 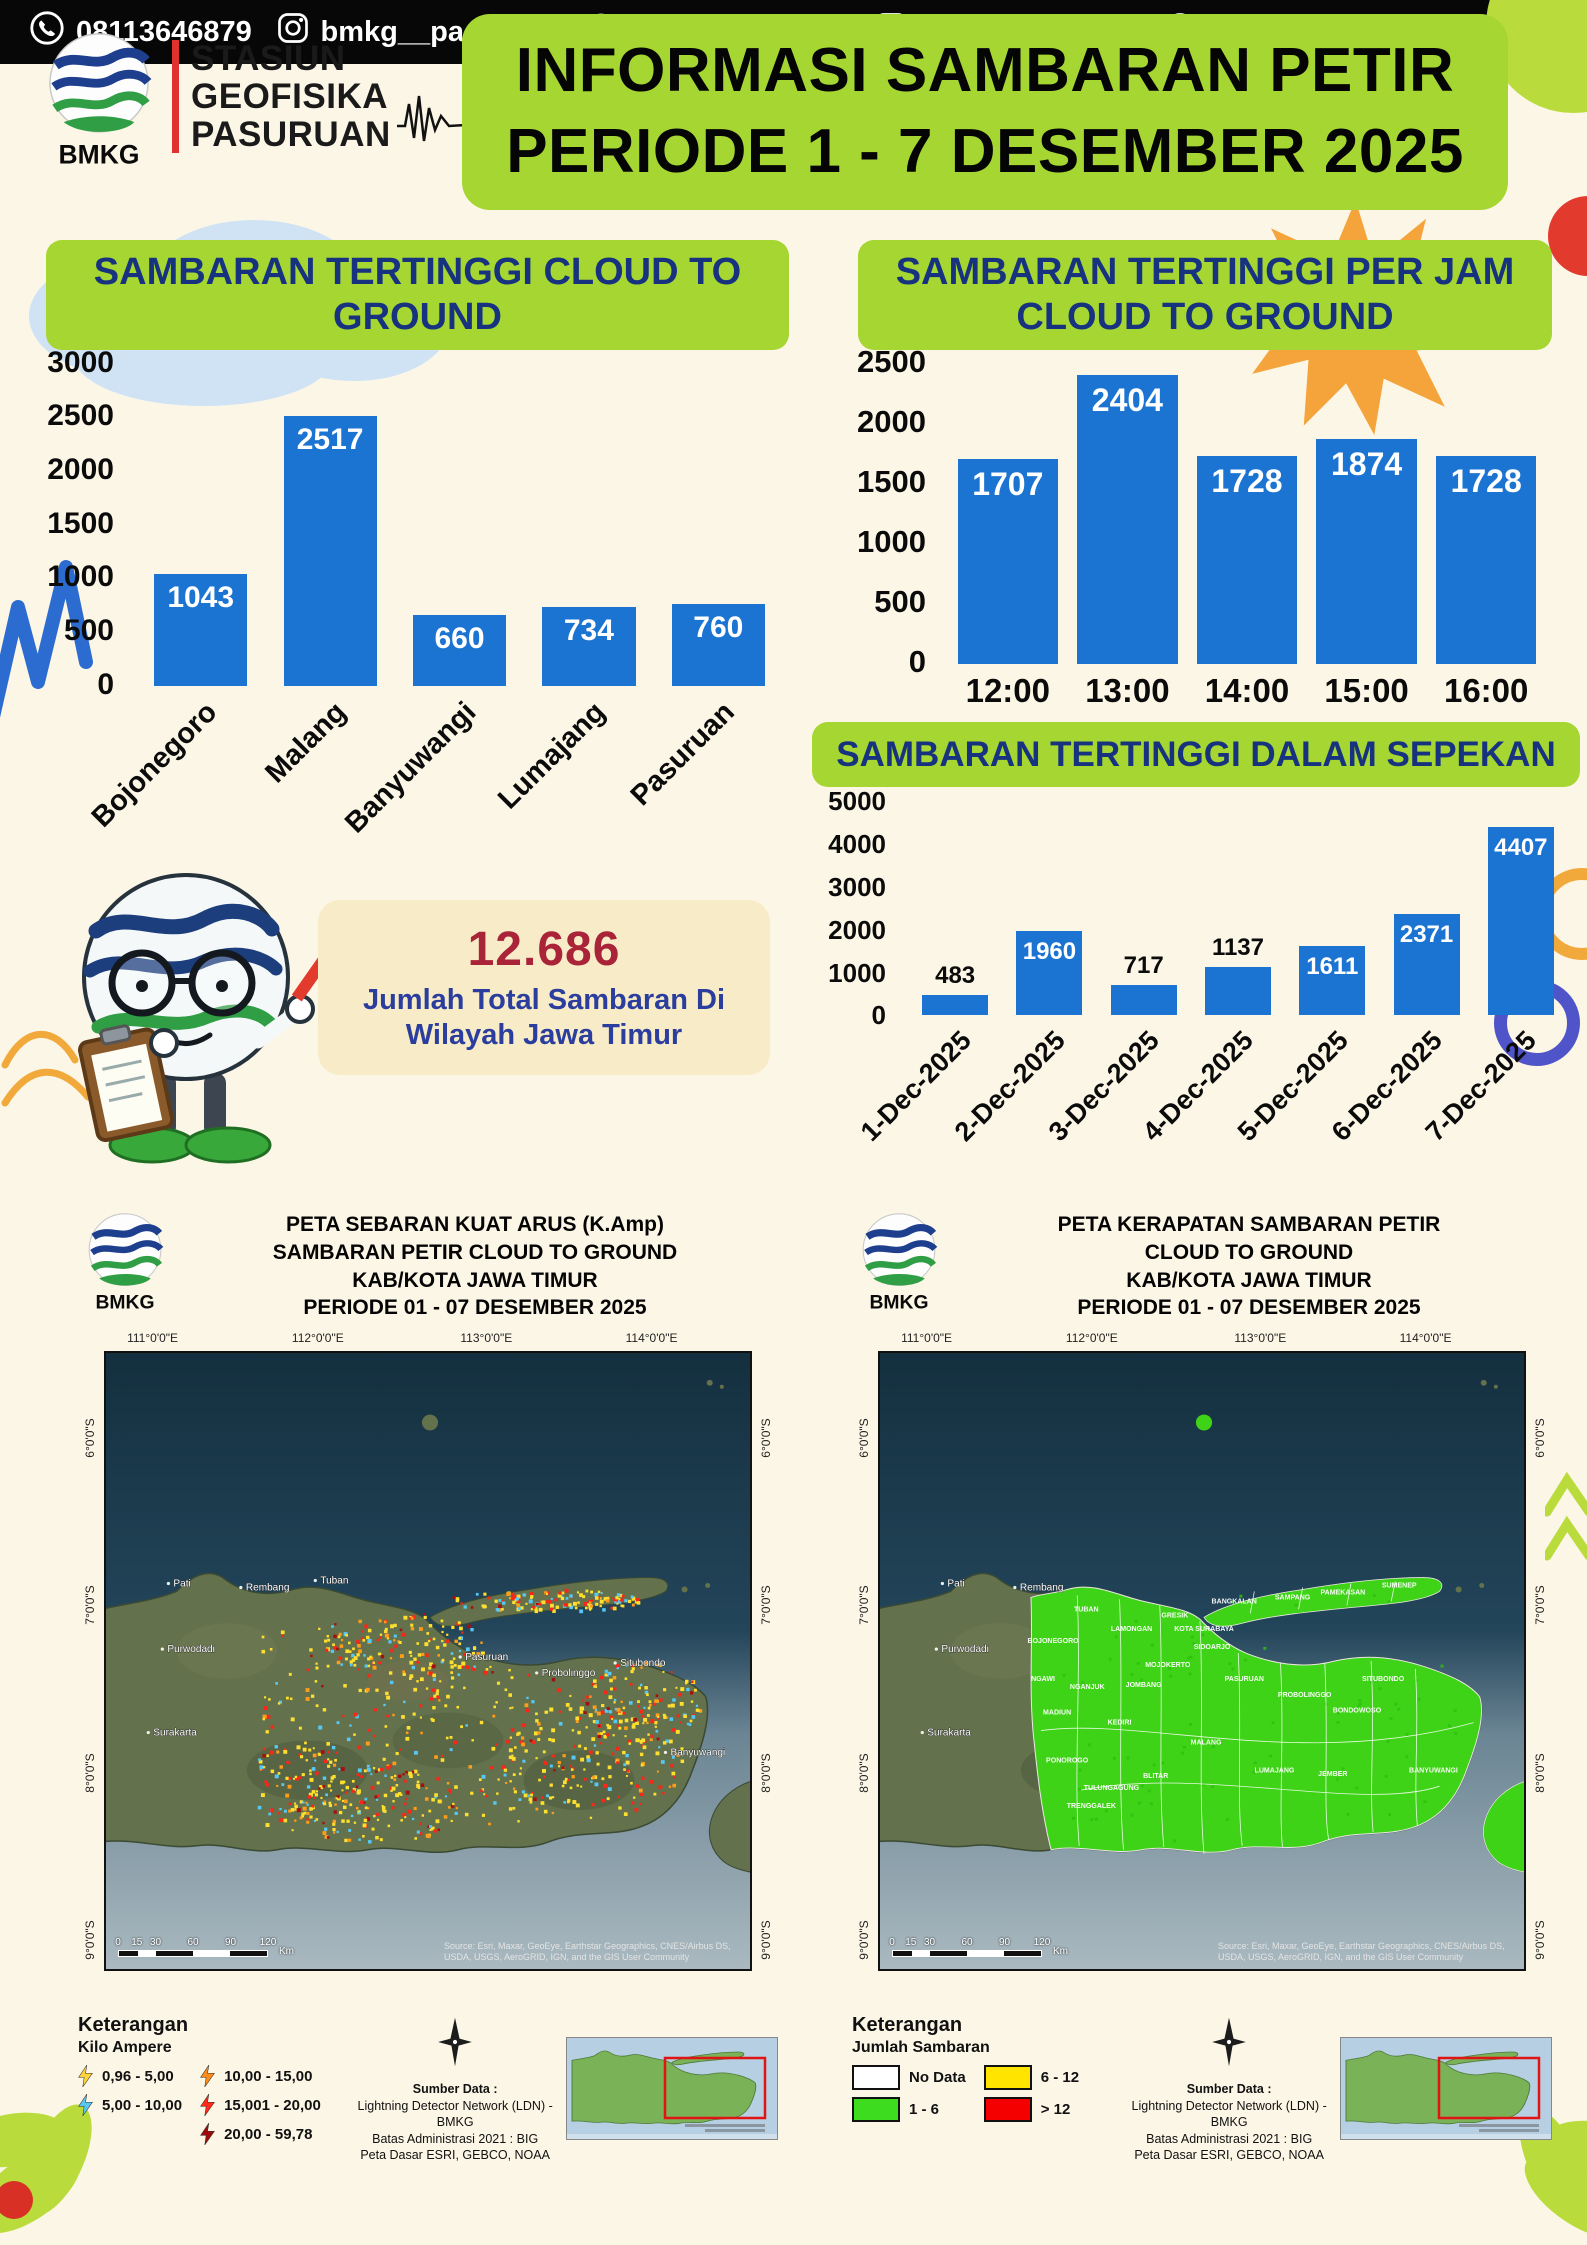 What do you see at coordinates (766, 1605) in the screenshot?
I see `latitude-label: 7°0'0"S` at bounding box center [766, 1605].